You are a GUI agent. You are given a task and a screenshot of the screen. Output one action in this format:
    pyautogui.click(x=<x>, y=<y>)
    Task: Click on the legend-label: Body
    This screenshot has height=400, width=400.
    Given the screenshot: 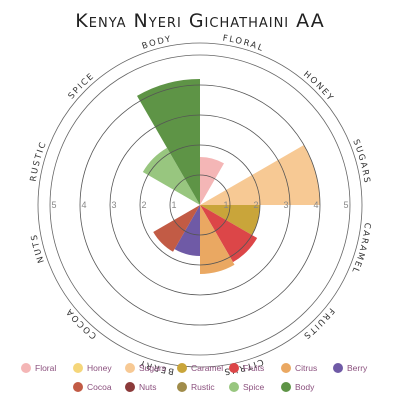 What is the action you would take?
    pyautogui.click(x=305, y=387)
    